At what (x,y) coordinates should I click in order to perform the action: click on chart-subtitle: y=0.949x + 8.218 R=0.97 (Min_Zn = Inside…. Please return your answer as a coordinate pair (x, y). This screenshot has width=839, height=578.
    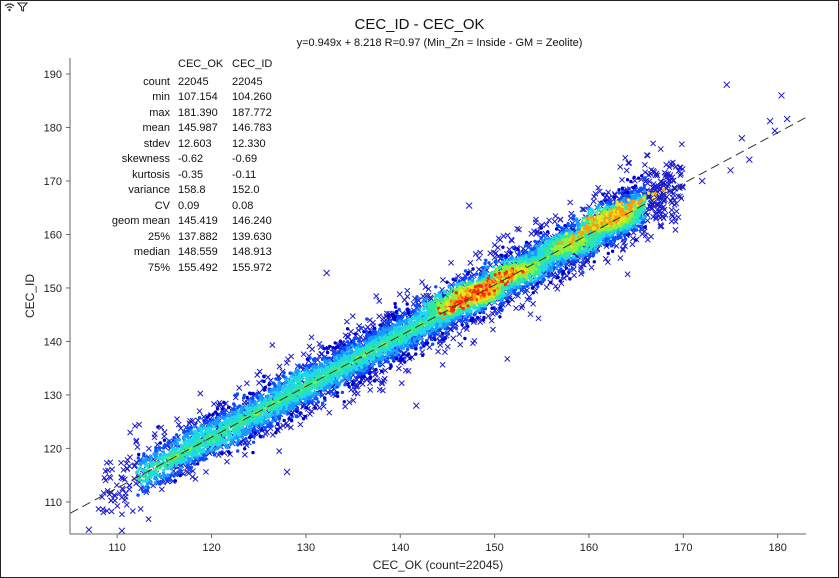
    Looking at the image, I should click on (439, 43).